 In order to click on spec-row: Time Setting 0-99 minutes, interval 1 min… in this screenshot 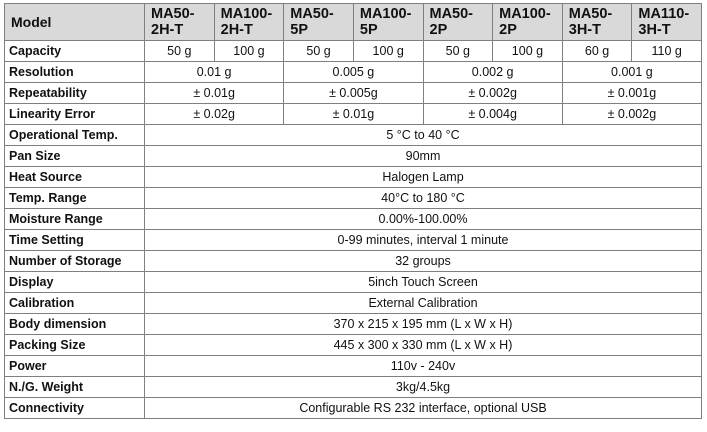, I will do `click(353, 240)`.